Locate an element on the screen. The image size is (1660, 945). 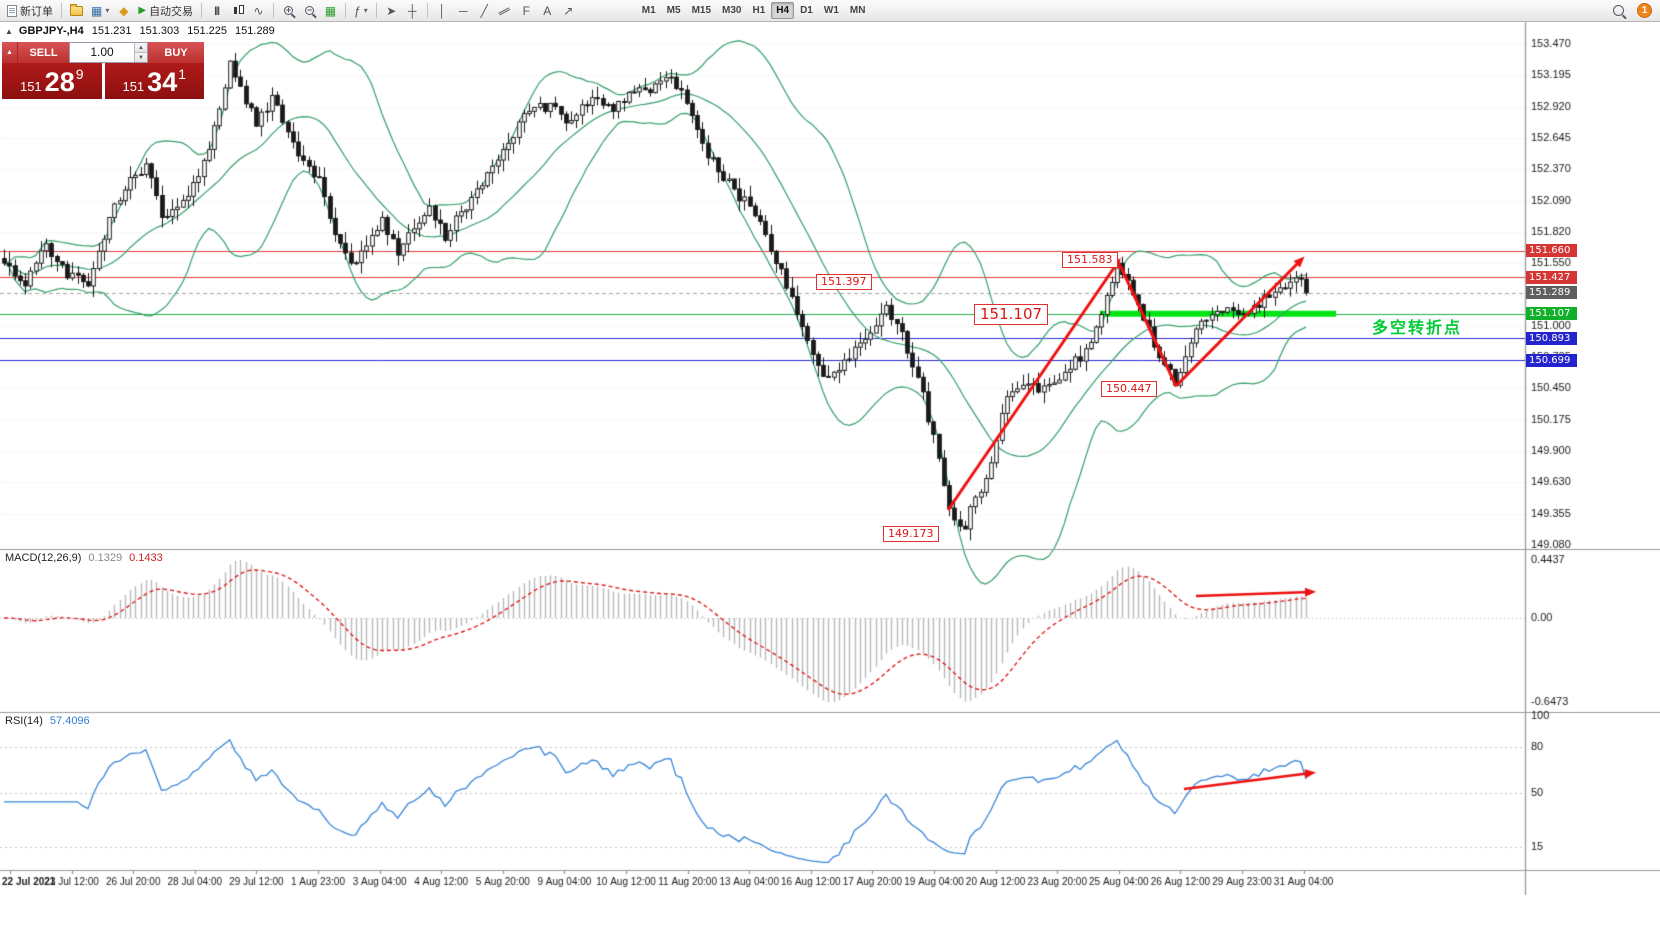
horizontal-line-icon: ─ is located at coordinates (463, 10).